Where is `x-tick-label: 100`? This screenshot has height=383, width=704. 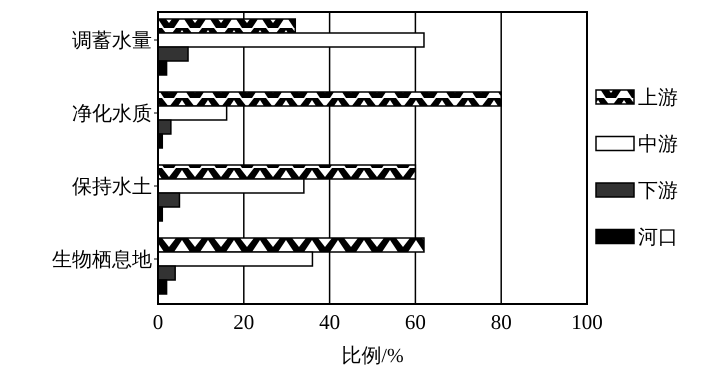 x-tick-label: 100 is located at coordinates (587, 322).